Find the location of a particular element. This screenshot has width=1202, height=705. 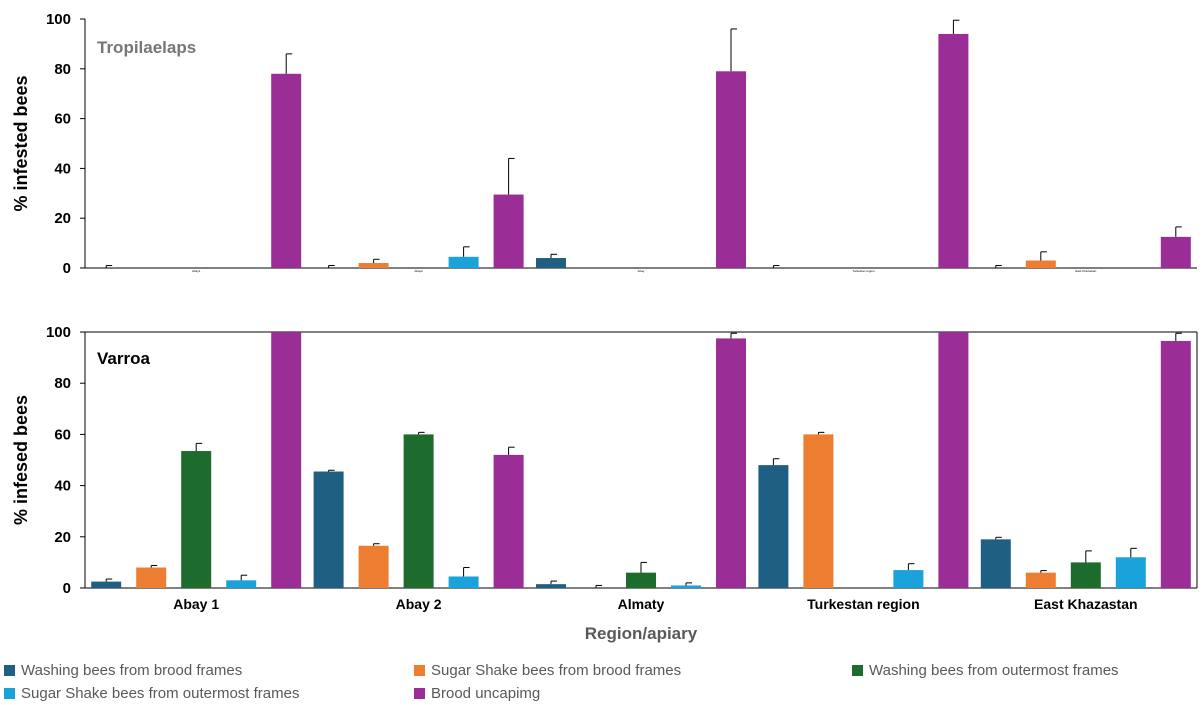

legend-item-washing-outermost: Washing bees from outermost frames is located at coordinates (985, 670).